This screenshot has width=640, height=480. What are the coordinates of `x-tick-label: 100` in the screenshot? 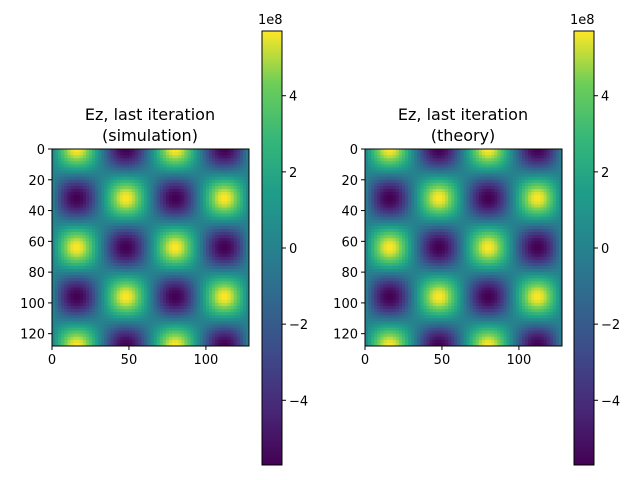 It's located at (205, 360).